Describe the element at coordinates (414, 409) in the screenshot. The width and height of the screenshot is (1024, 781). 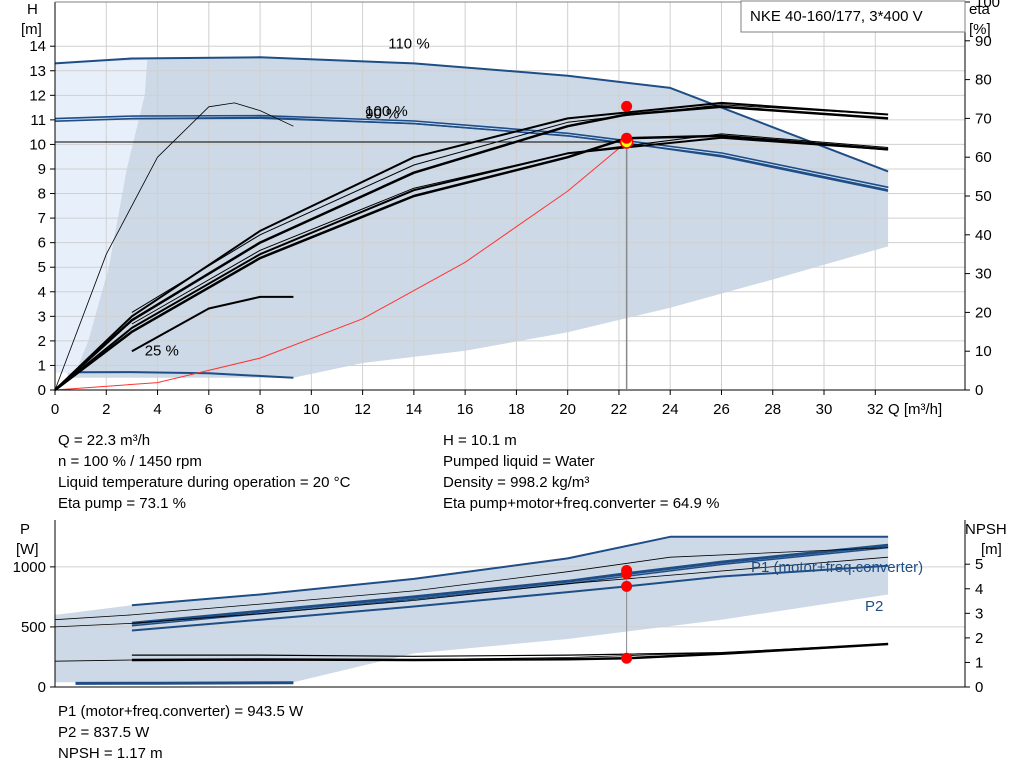
I see `tick-label-x: 14` at that location.